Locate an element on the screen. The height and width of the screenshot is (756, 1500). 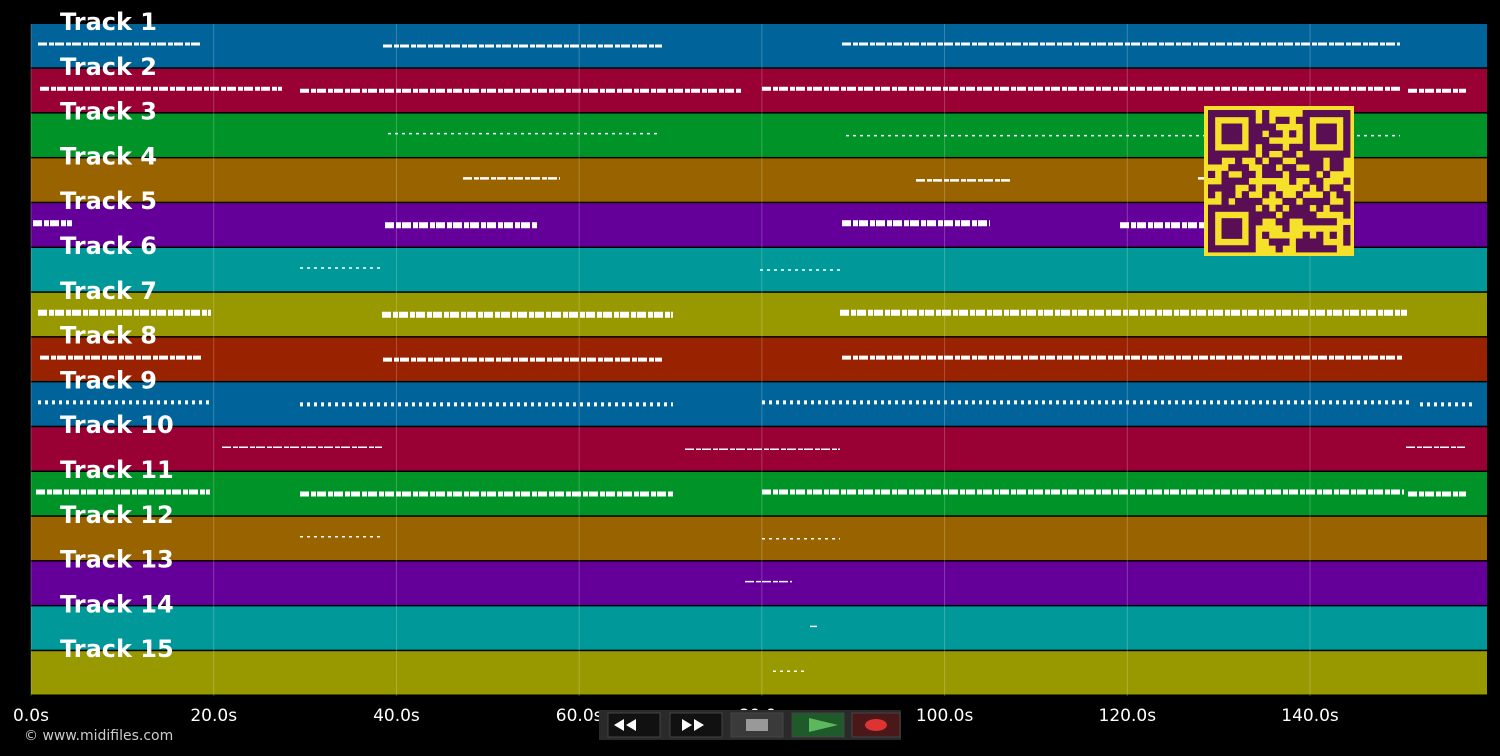
track-label: Track 8 is located at coordinates (108, 336).